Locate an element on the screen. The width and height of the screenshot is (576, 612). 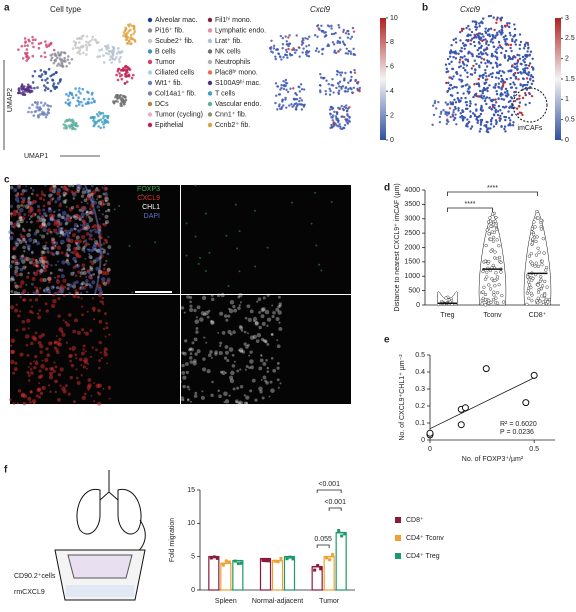
colorbar-tick-label: 2 is located at coordinates (392, 115).